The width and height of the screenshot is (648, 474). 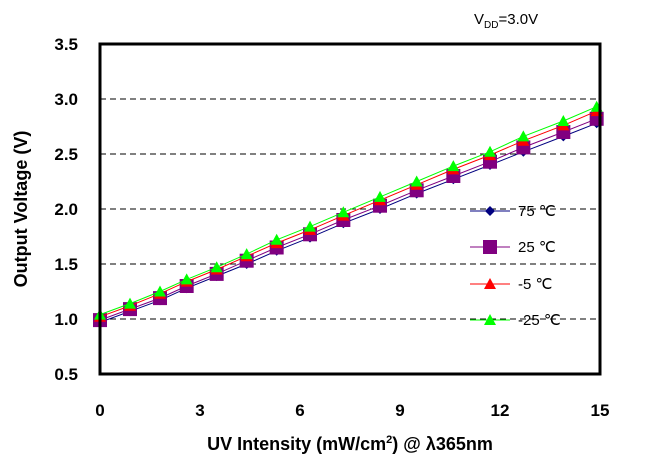 What do you see at coordinates (515, 320) in the screenshot?
I see `legend-item: -25 ℃` at bounding box center [515, 320].